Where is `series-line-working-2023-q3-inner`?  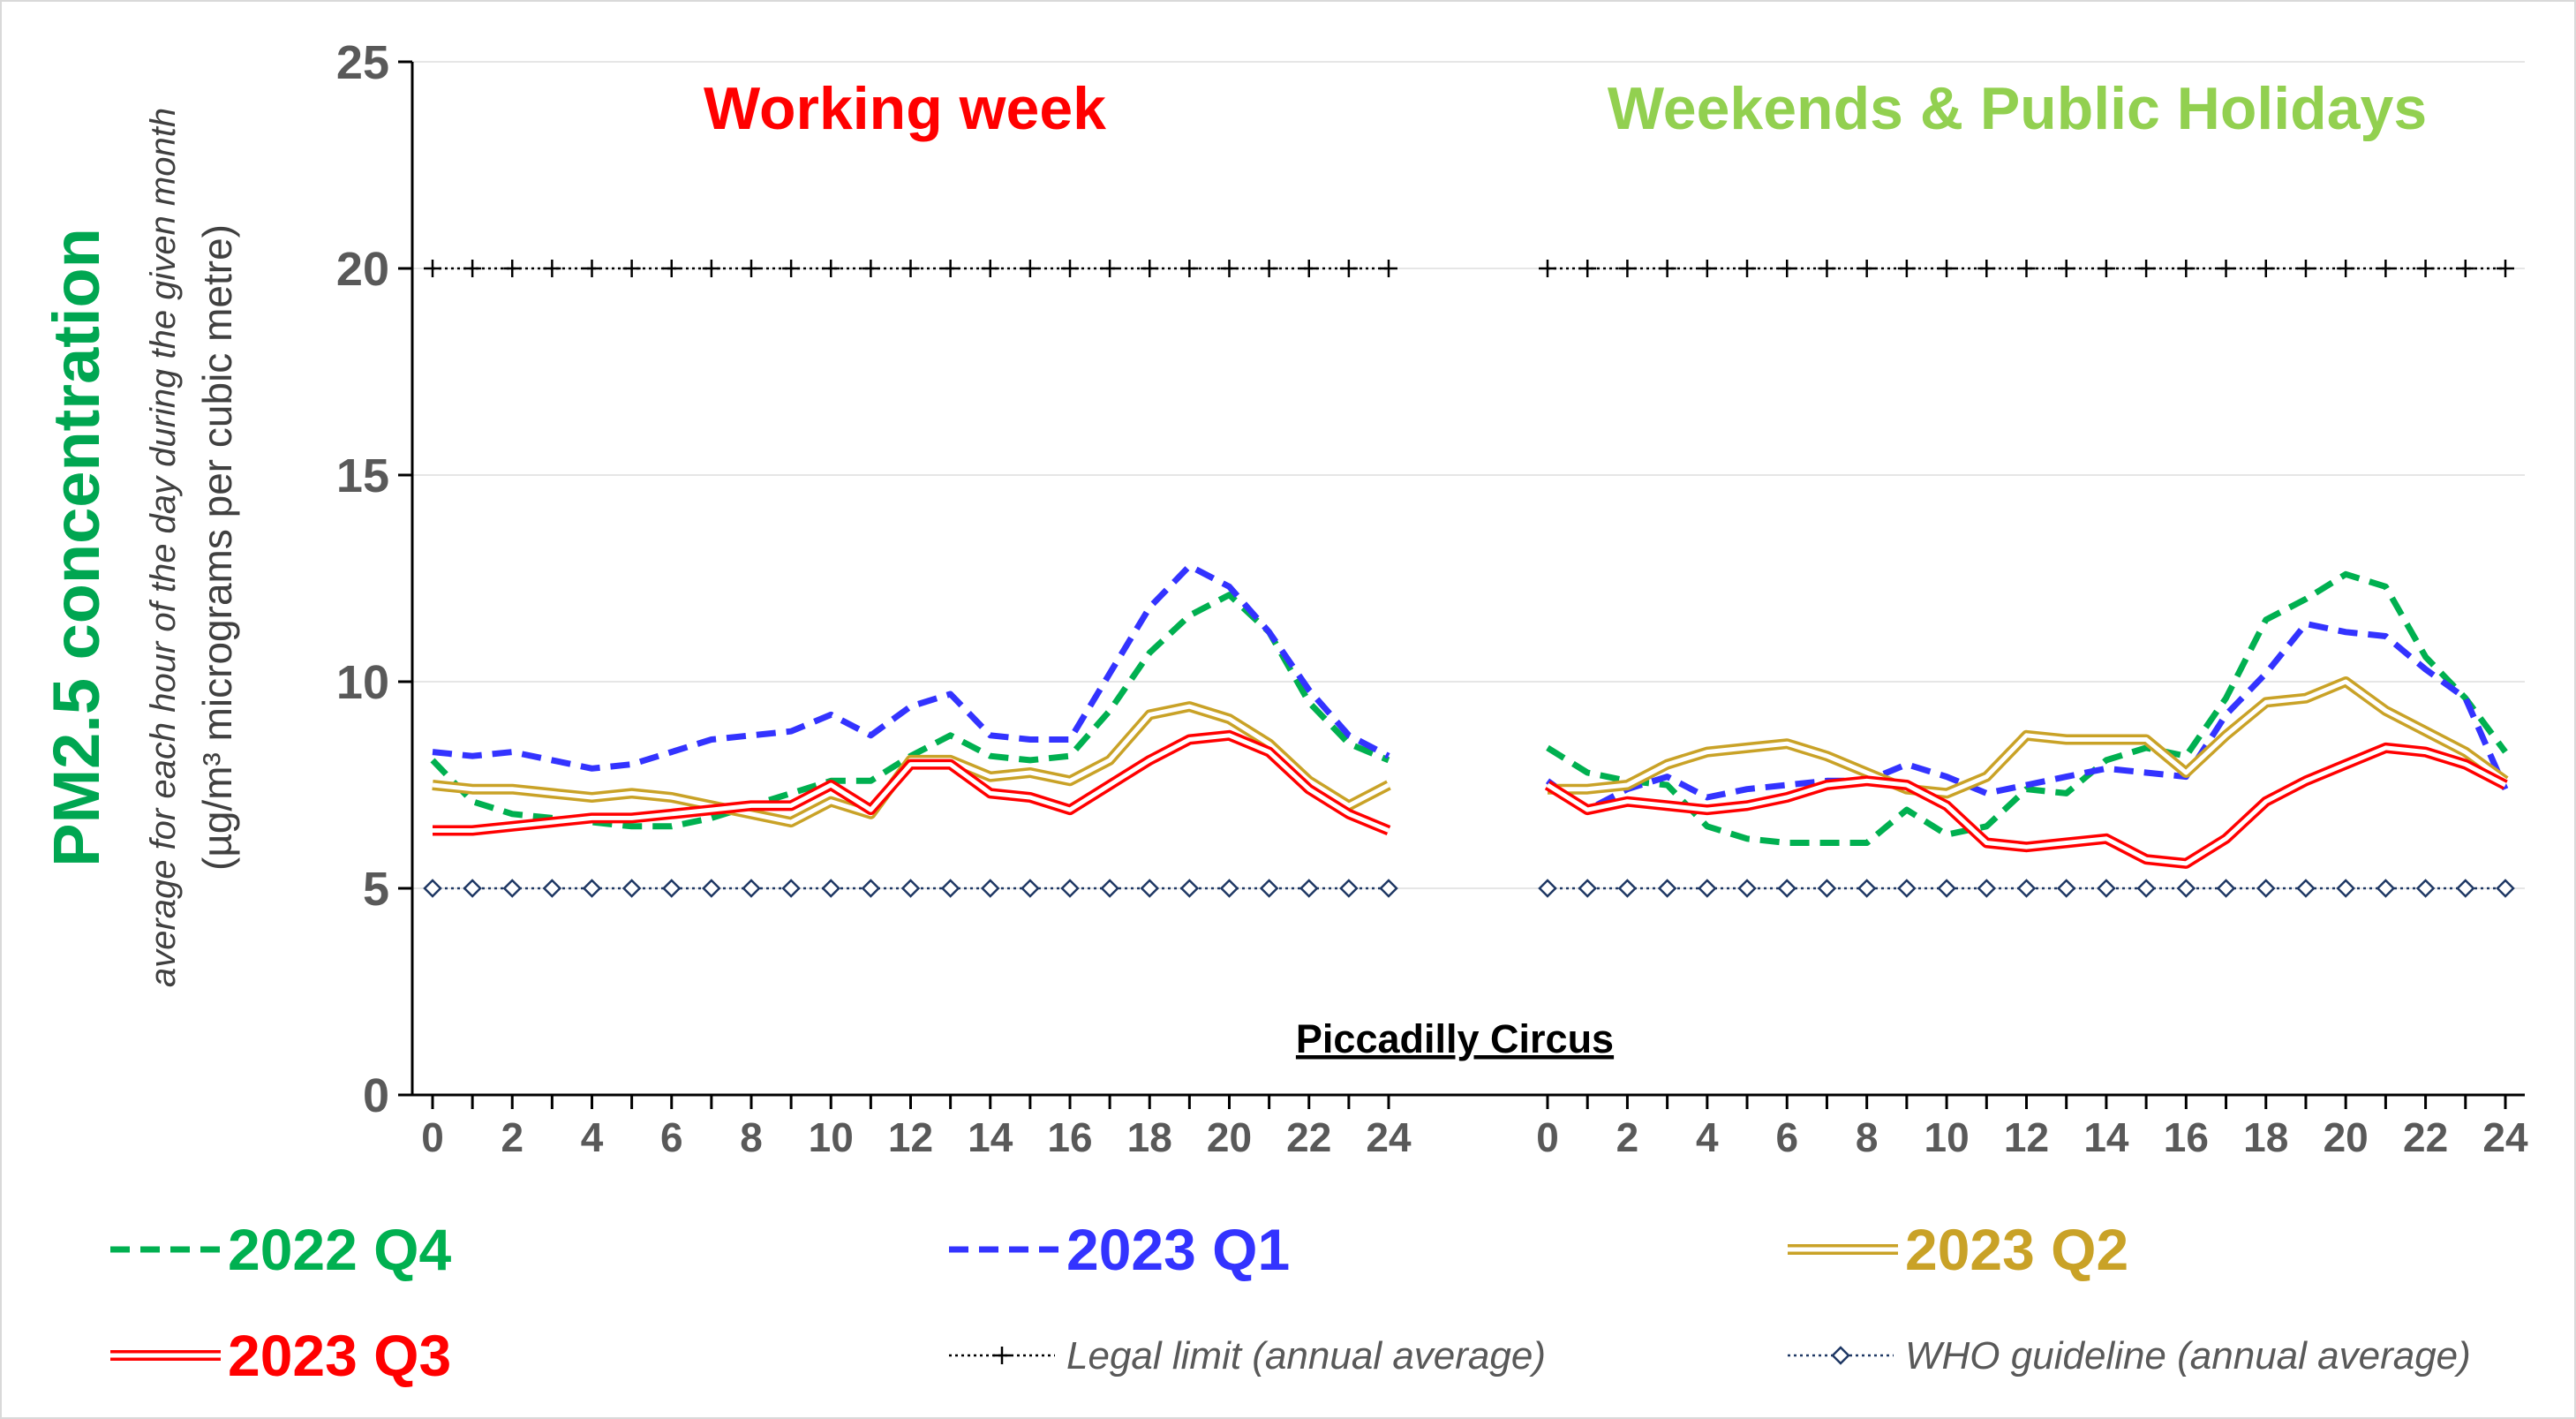
series-line-working-2023-q3-inner is located at coordinates (912, 783).